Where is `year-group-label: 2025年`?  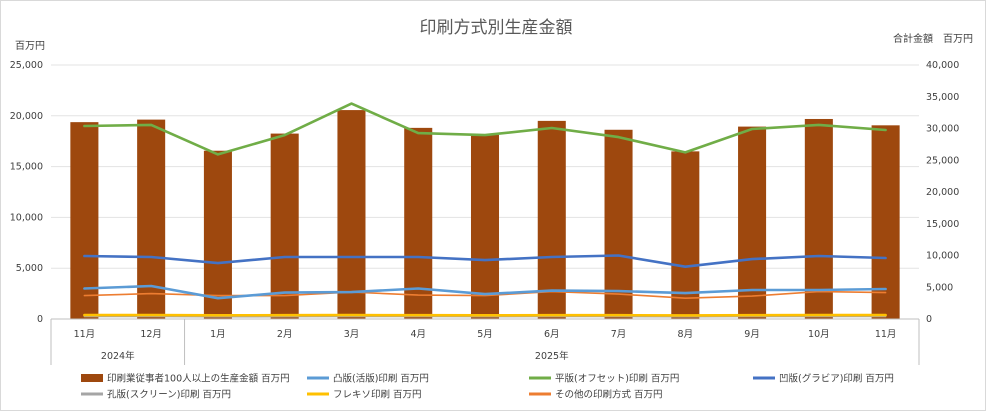 year-group-label: 2025年 is located at coordinates (552, 356).